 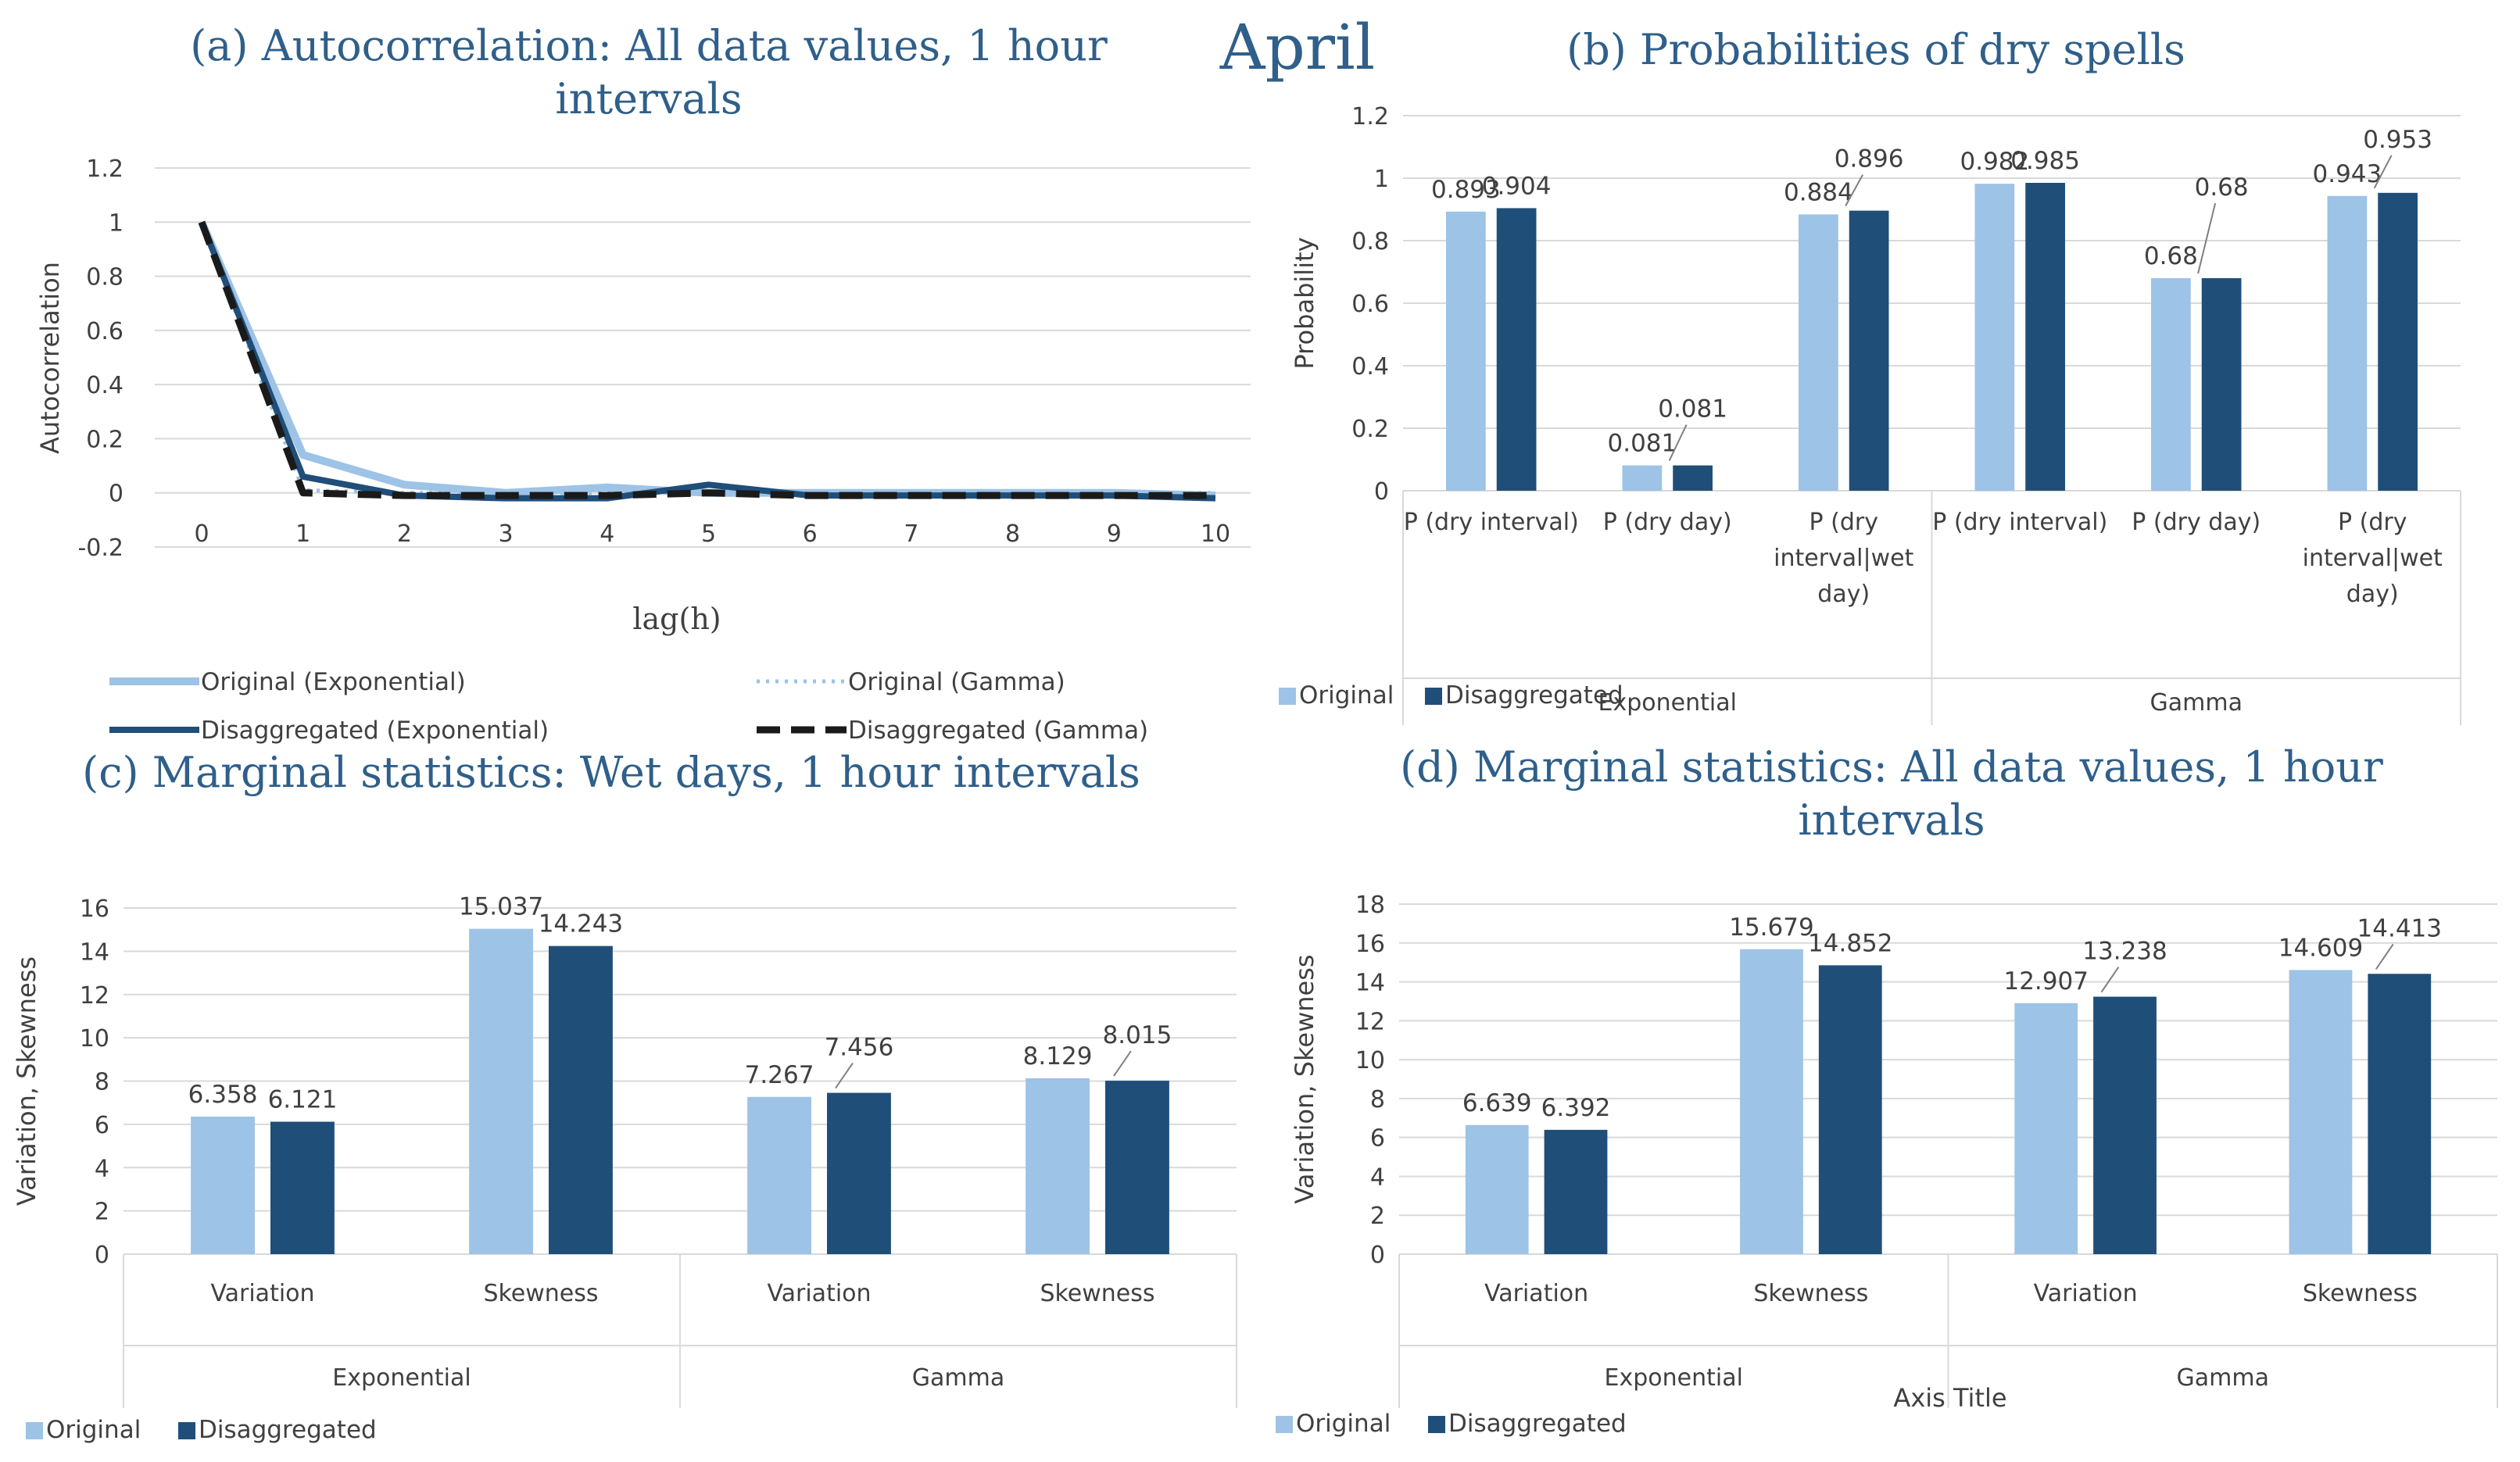 What do you see at coordinates (1534, 695) in the screenshot?
I see `chart-b-legend-label: Disaggregated` at bounding box center [1534, 695].